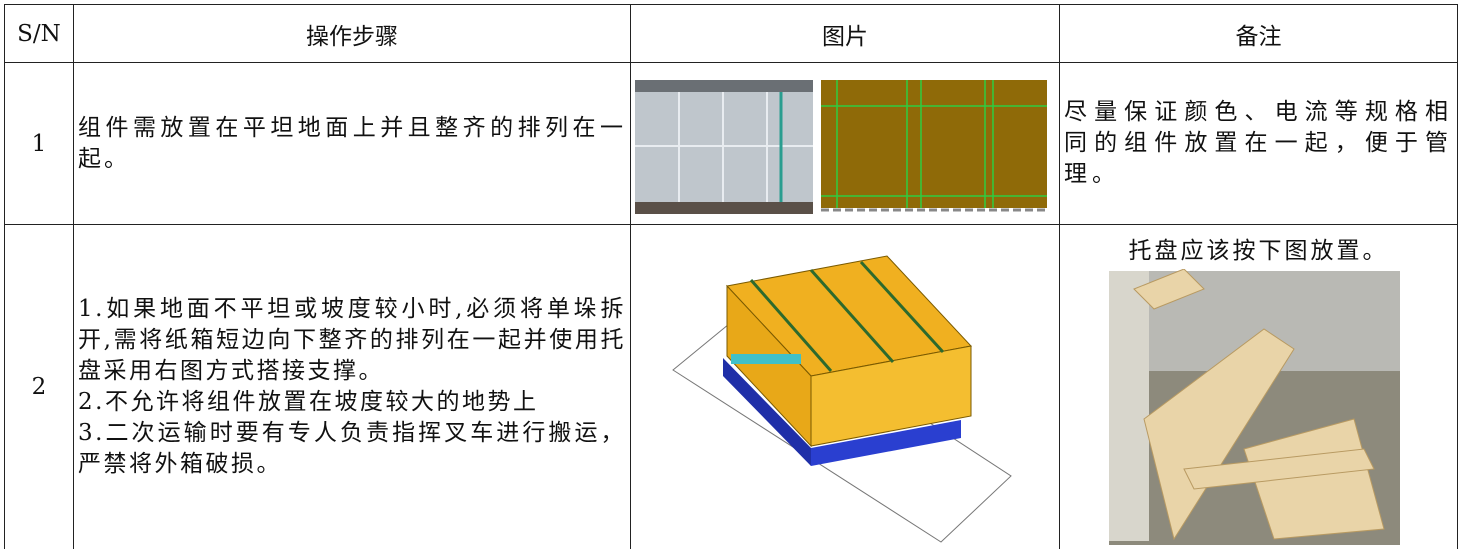 The height and width of the screenshot is (549, 1459). I want to click on step-item: 2.不允许将组件放置在坡度较大的地势上, so click(352, 402).